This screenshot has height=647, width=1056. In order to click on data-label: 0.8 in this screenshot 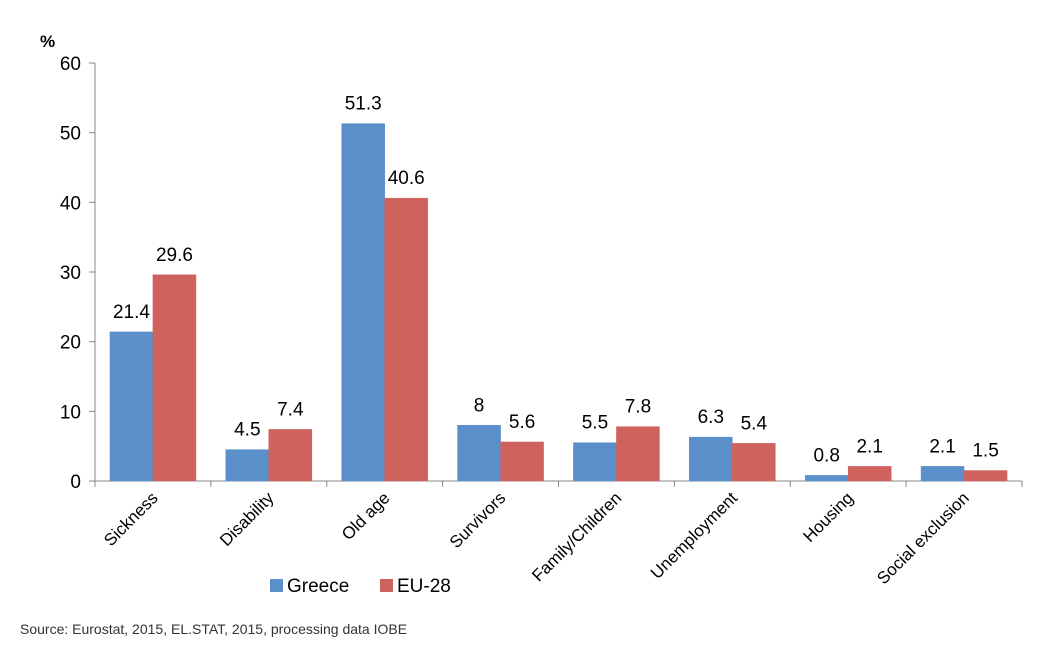, I will do `click(826, 455)`.